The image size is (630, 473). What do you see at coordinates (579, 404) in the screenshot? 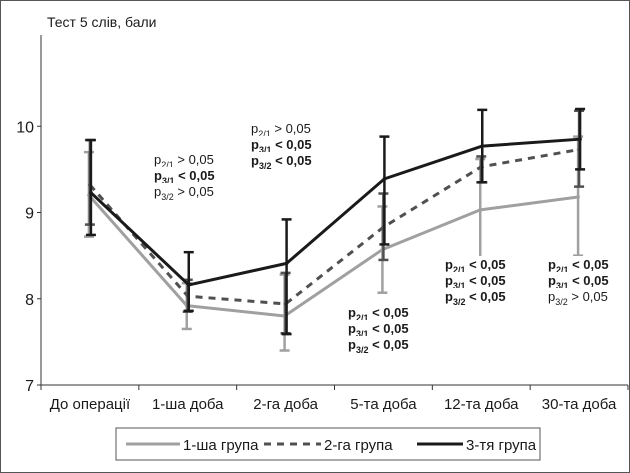
I see `x-tick-label: 30-та доба` at bounding box center [579, 404].